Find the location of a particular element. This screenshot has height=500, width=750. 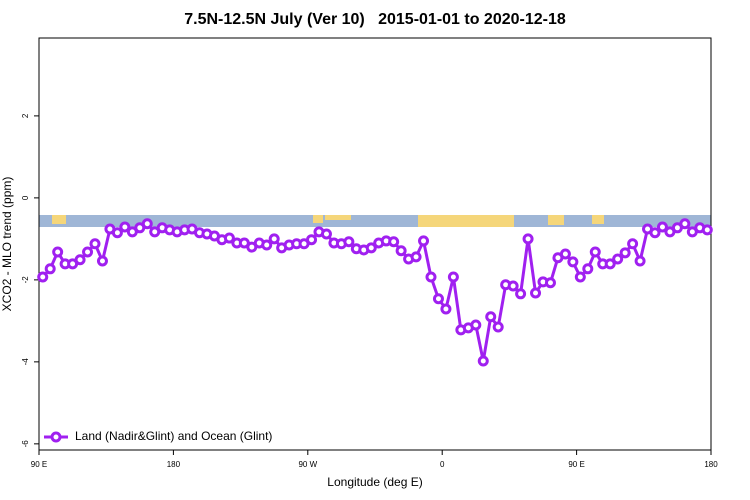

x-tick-label: 90 W is located at coordinates (307, 464).